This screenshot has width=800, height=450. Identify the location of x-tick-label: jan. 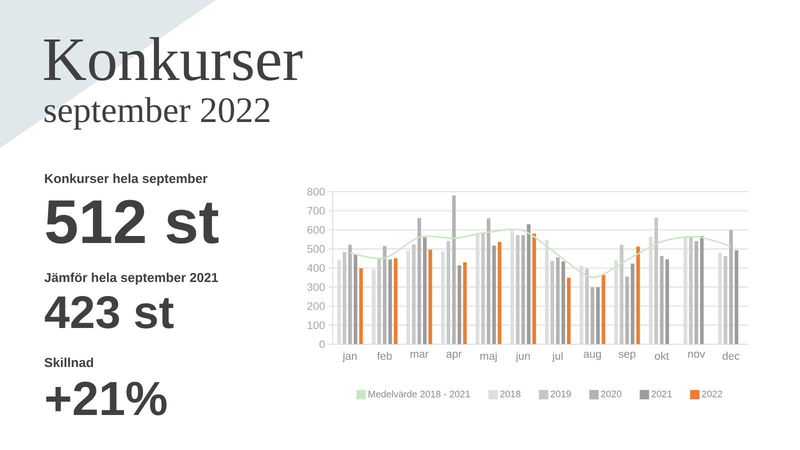
(349, 357).